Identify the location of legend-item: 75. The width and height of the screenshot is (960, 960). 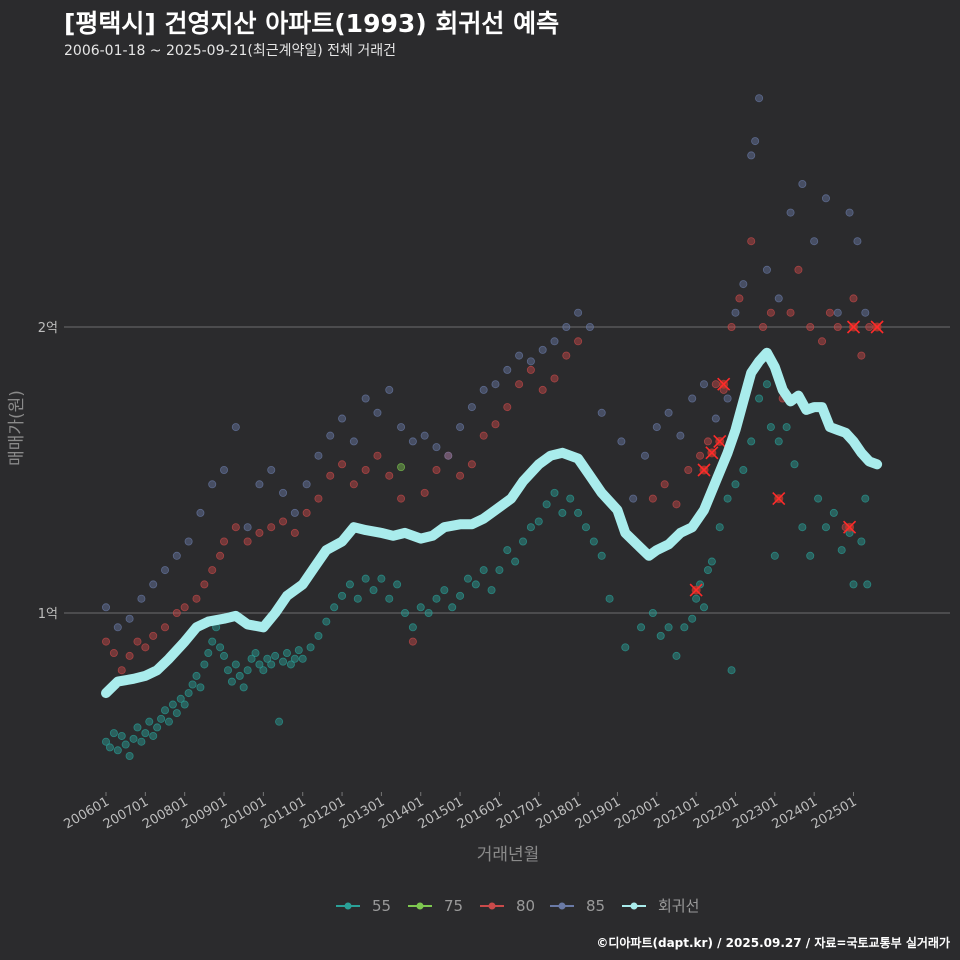
(435, 906).